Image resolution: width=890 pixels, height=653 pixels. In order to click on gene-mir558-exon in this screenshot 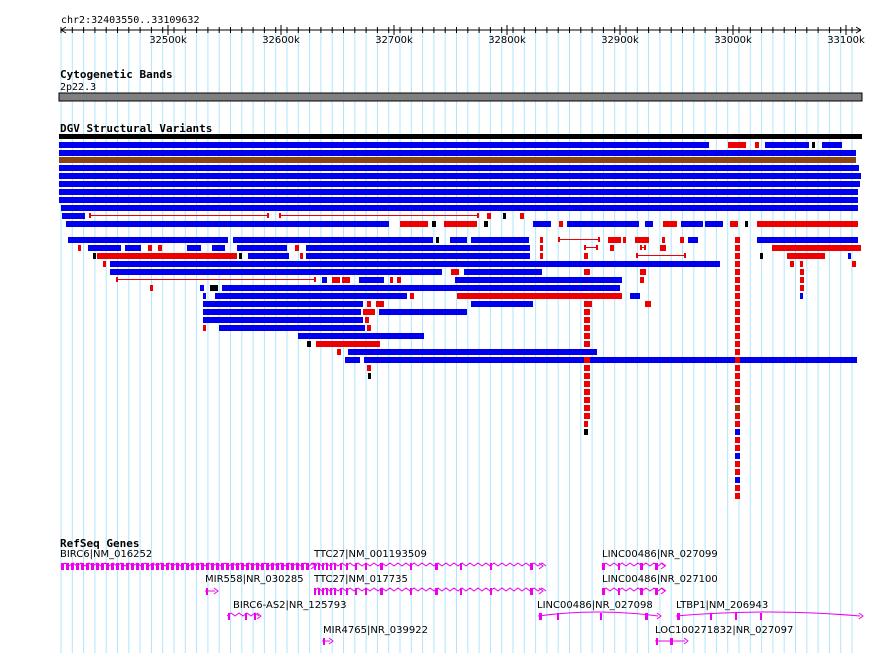, I will do `click(207, 591)`.